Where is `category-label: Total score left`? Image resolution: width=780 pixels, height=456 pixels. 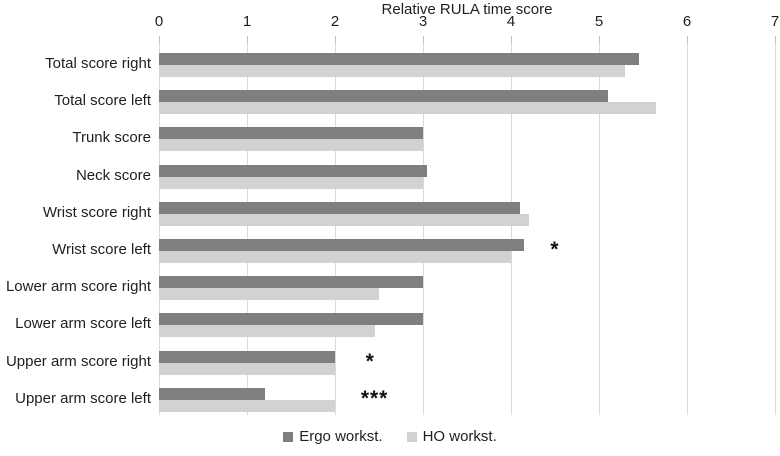
category-label: Total score left is located at coordinates (102, 101).